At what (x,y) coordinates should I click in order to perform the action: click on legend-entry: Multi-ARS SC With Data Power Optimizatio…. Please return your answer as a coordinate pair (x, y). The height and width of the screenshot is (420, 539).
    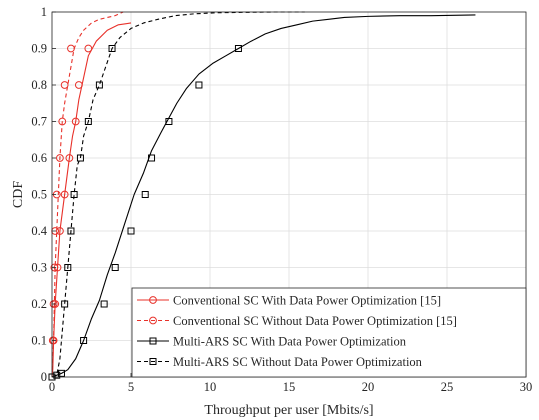
    Looking at the image, I should click on (272, 341).